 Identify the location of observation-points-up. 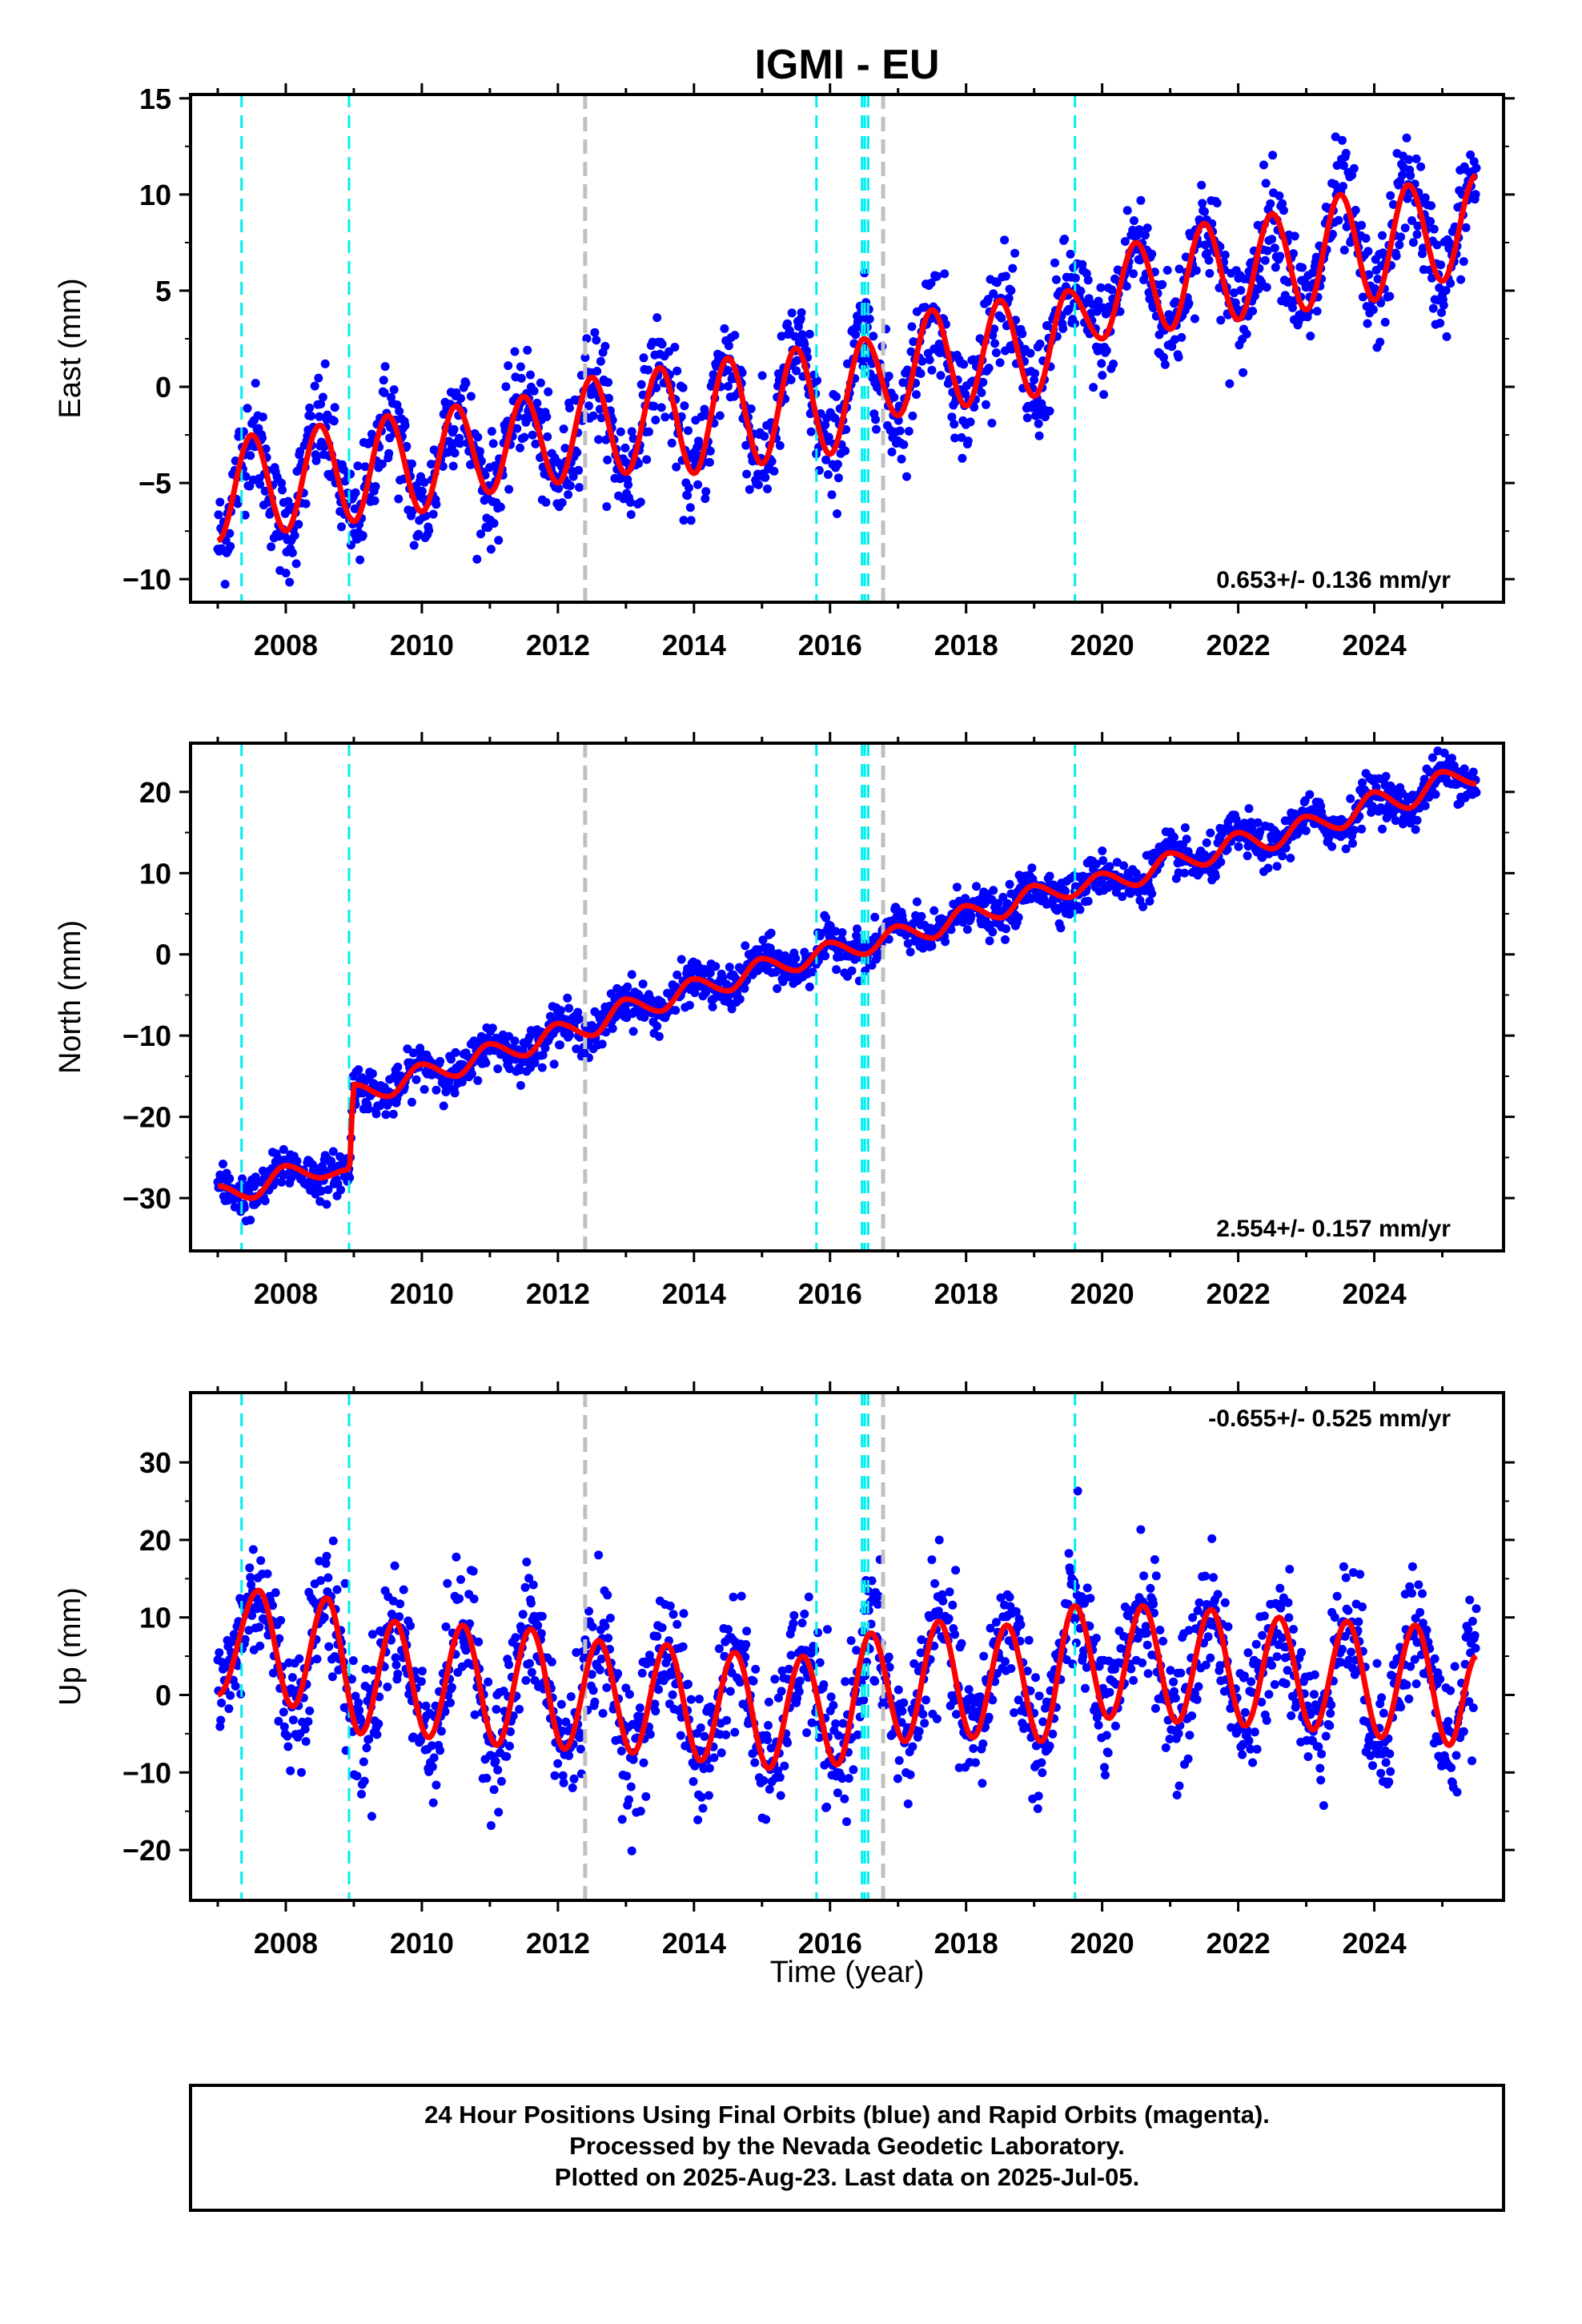
(847, 1671).